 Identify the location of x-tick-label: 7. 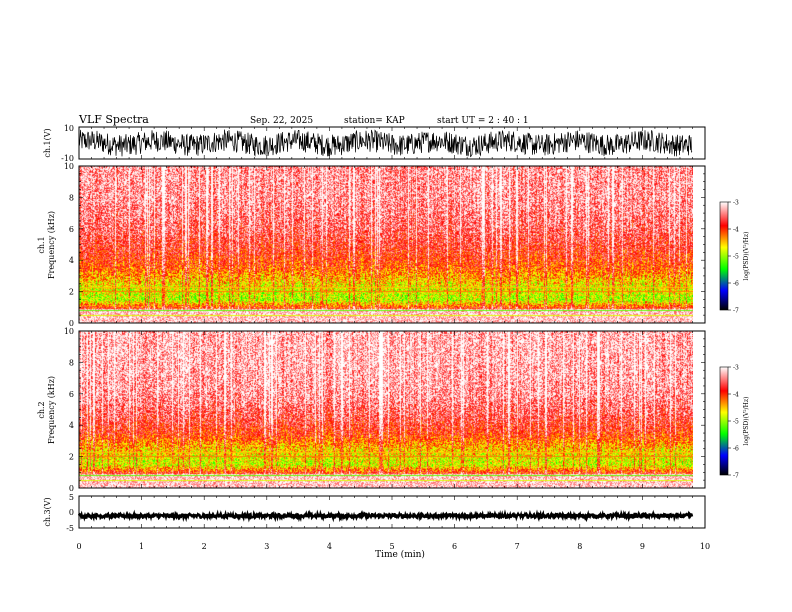
(517, 546).